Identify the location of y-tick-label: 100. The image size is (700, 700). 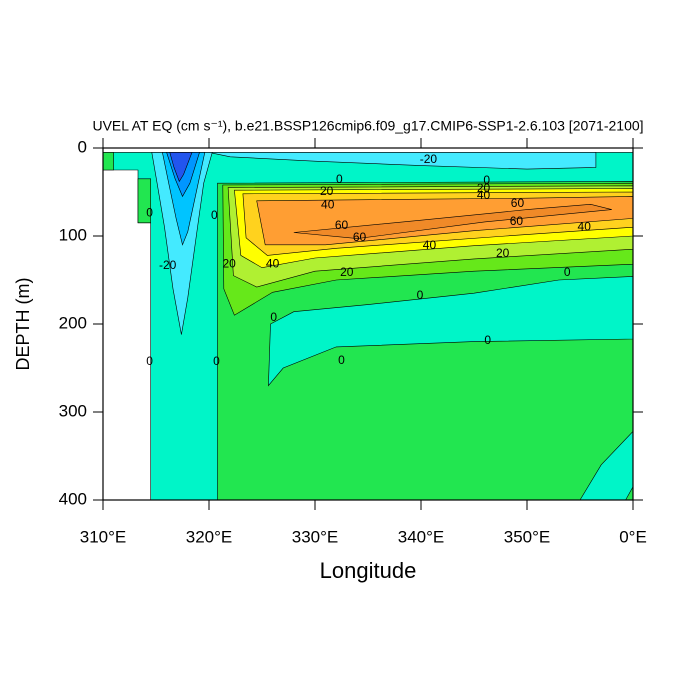
(73, 234).